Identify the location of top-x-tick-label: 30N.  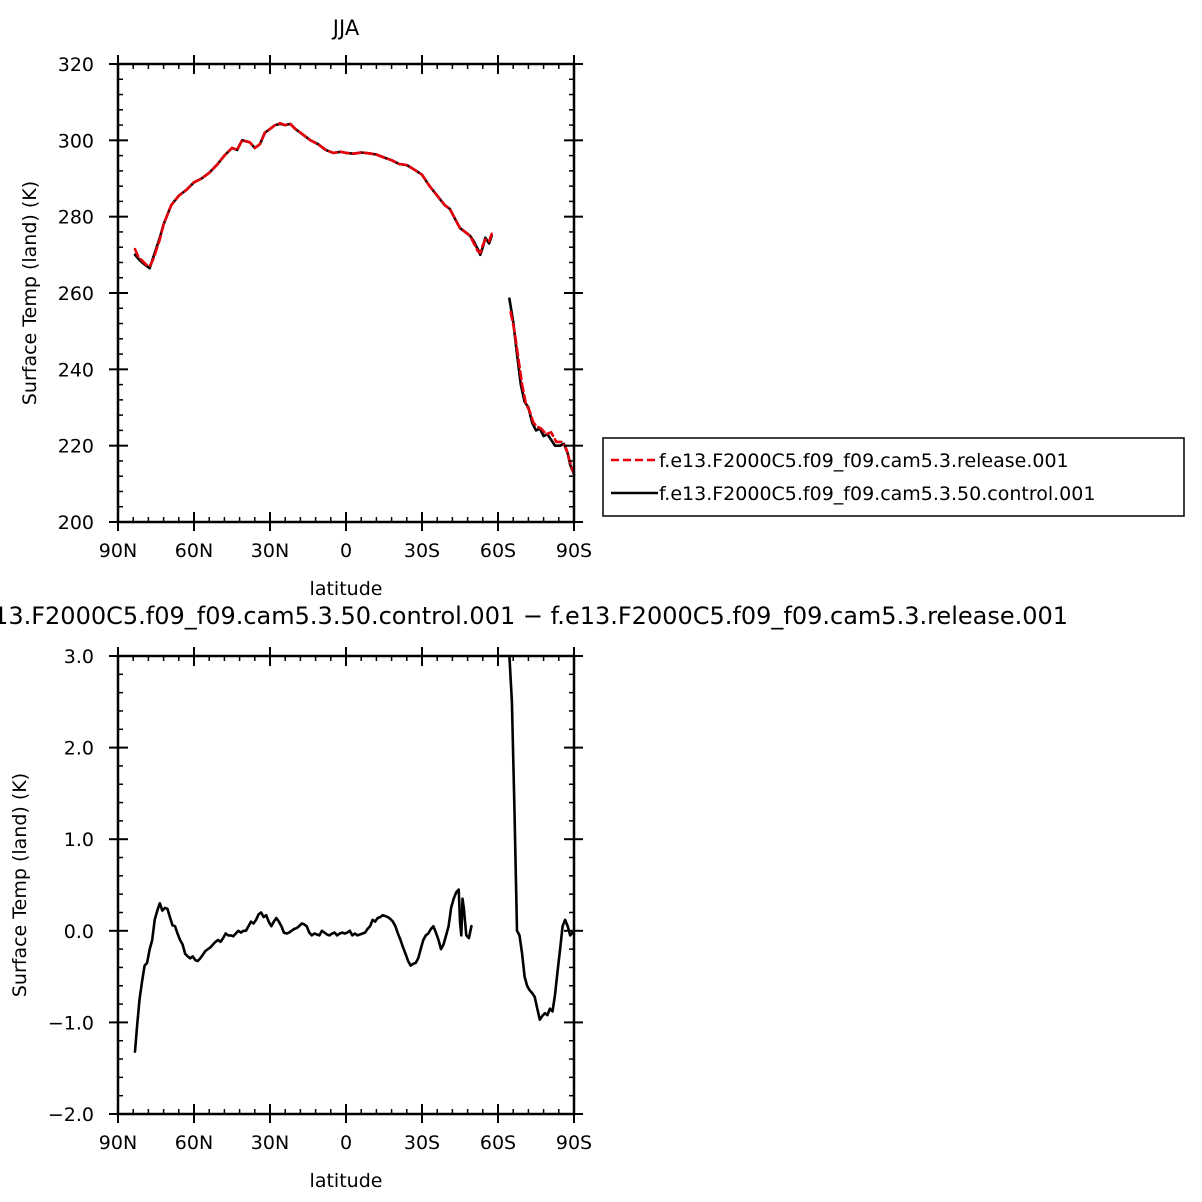
(270, 551).